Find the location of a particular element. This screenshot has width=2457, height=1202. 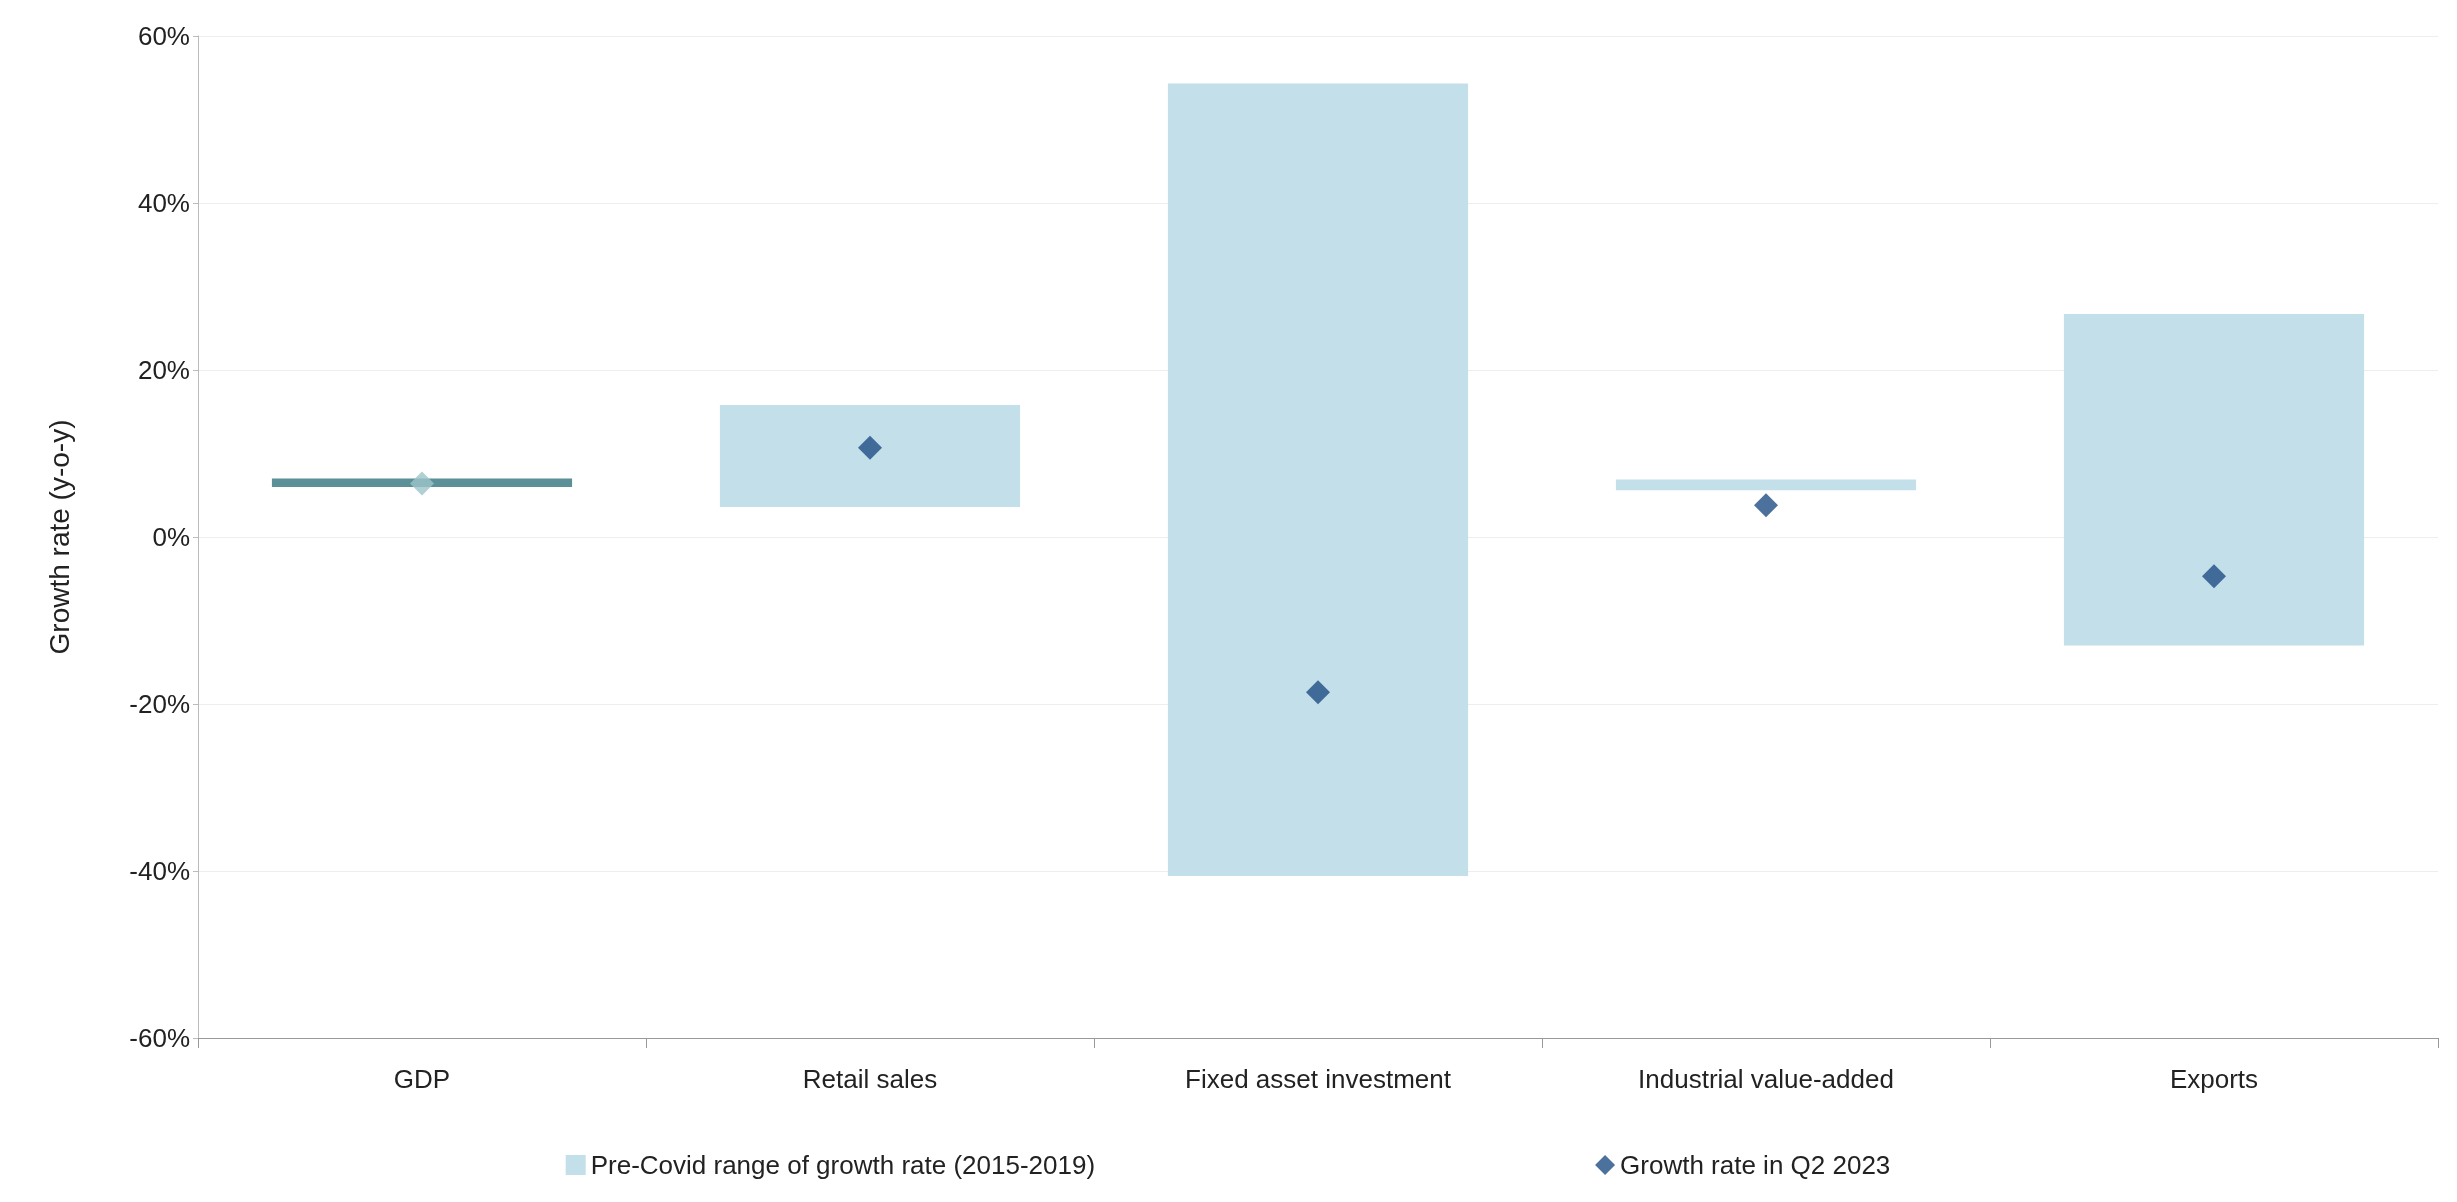

y-tick-label: 60% is located at coordinates (163, 36).